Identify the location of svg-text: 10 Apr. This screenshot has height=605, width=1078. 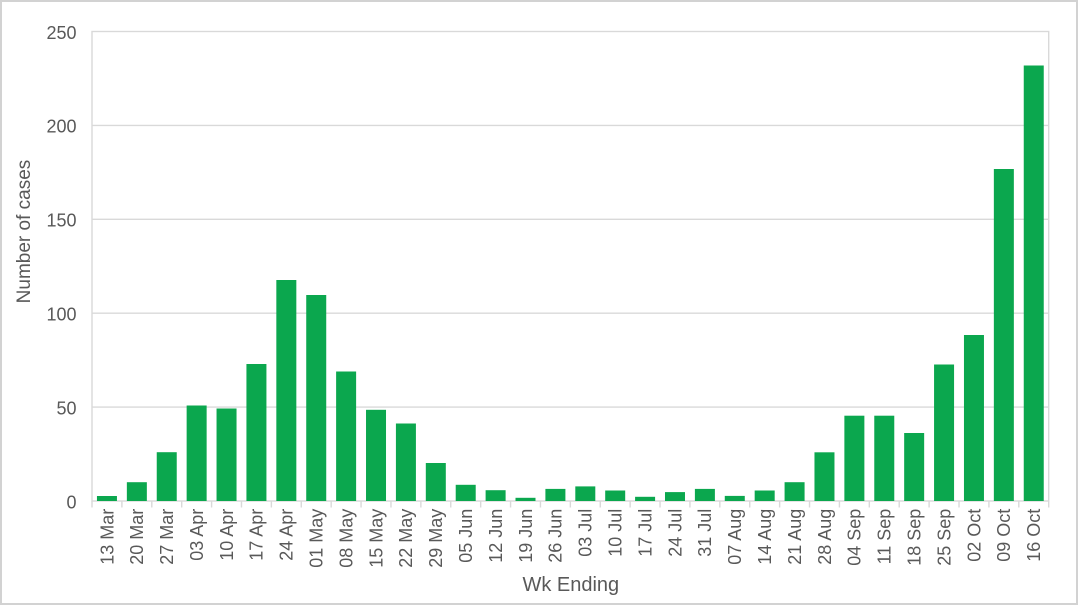
(227, 535).